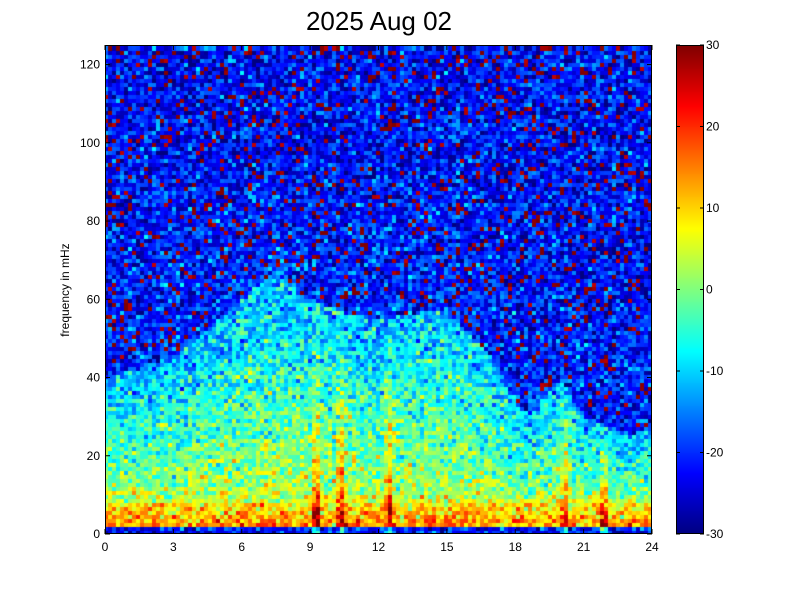 Image resolution: width=801 pixels, height=600 pixels. Describe the element at coordinates (715, 453) in the screenshot. I see `colorbar-tick-label: -20` at that location.